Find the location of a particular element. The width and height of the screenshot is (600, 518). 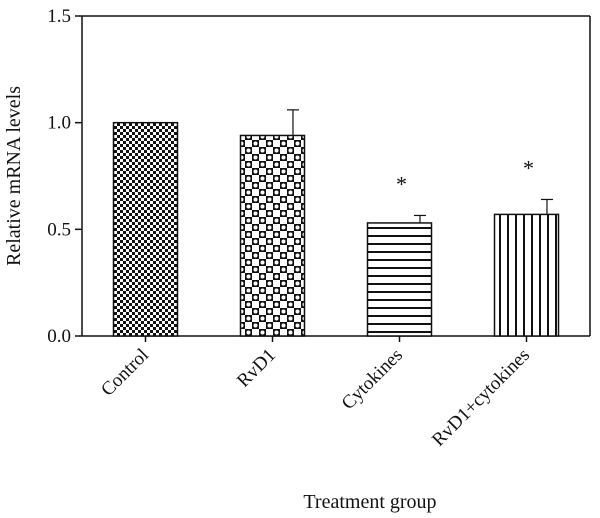

x-tick-label: RvD1+cytokines is located at coordinates (481, 398).